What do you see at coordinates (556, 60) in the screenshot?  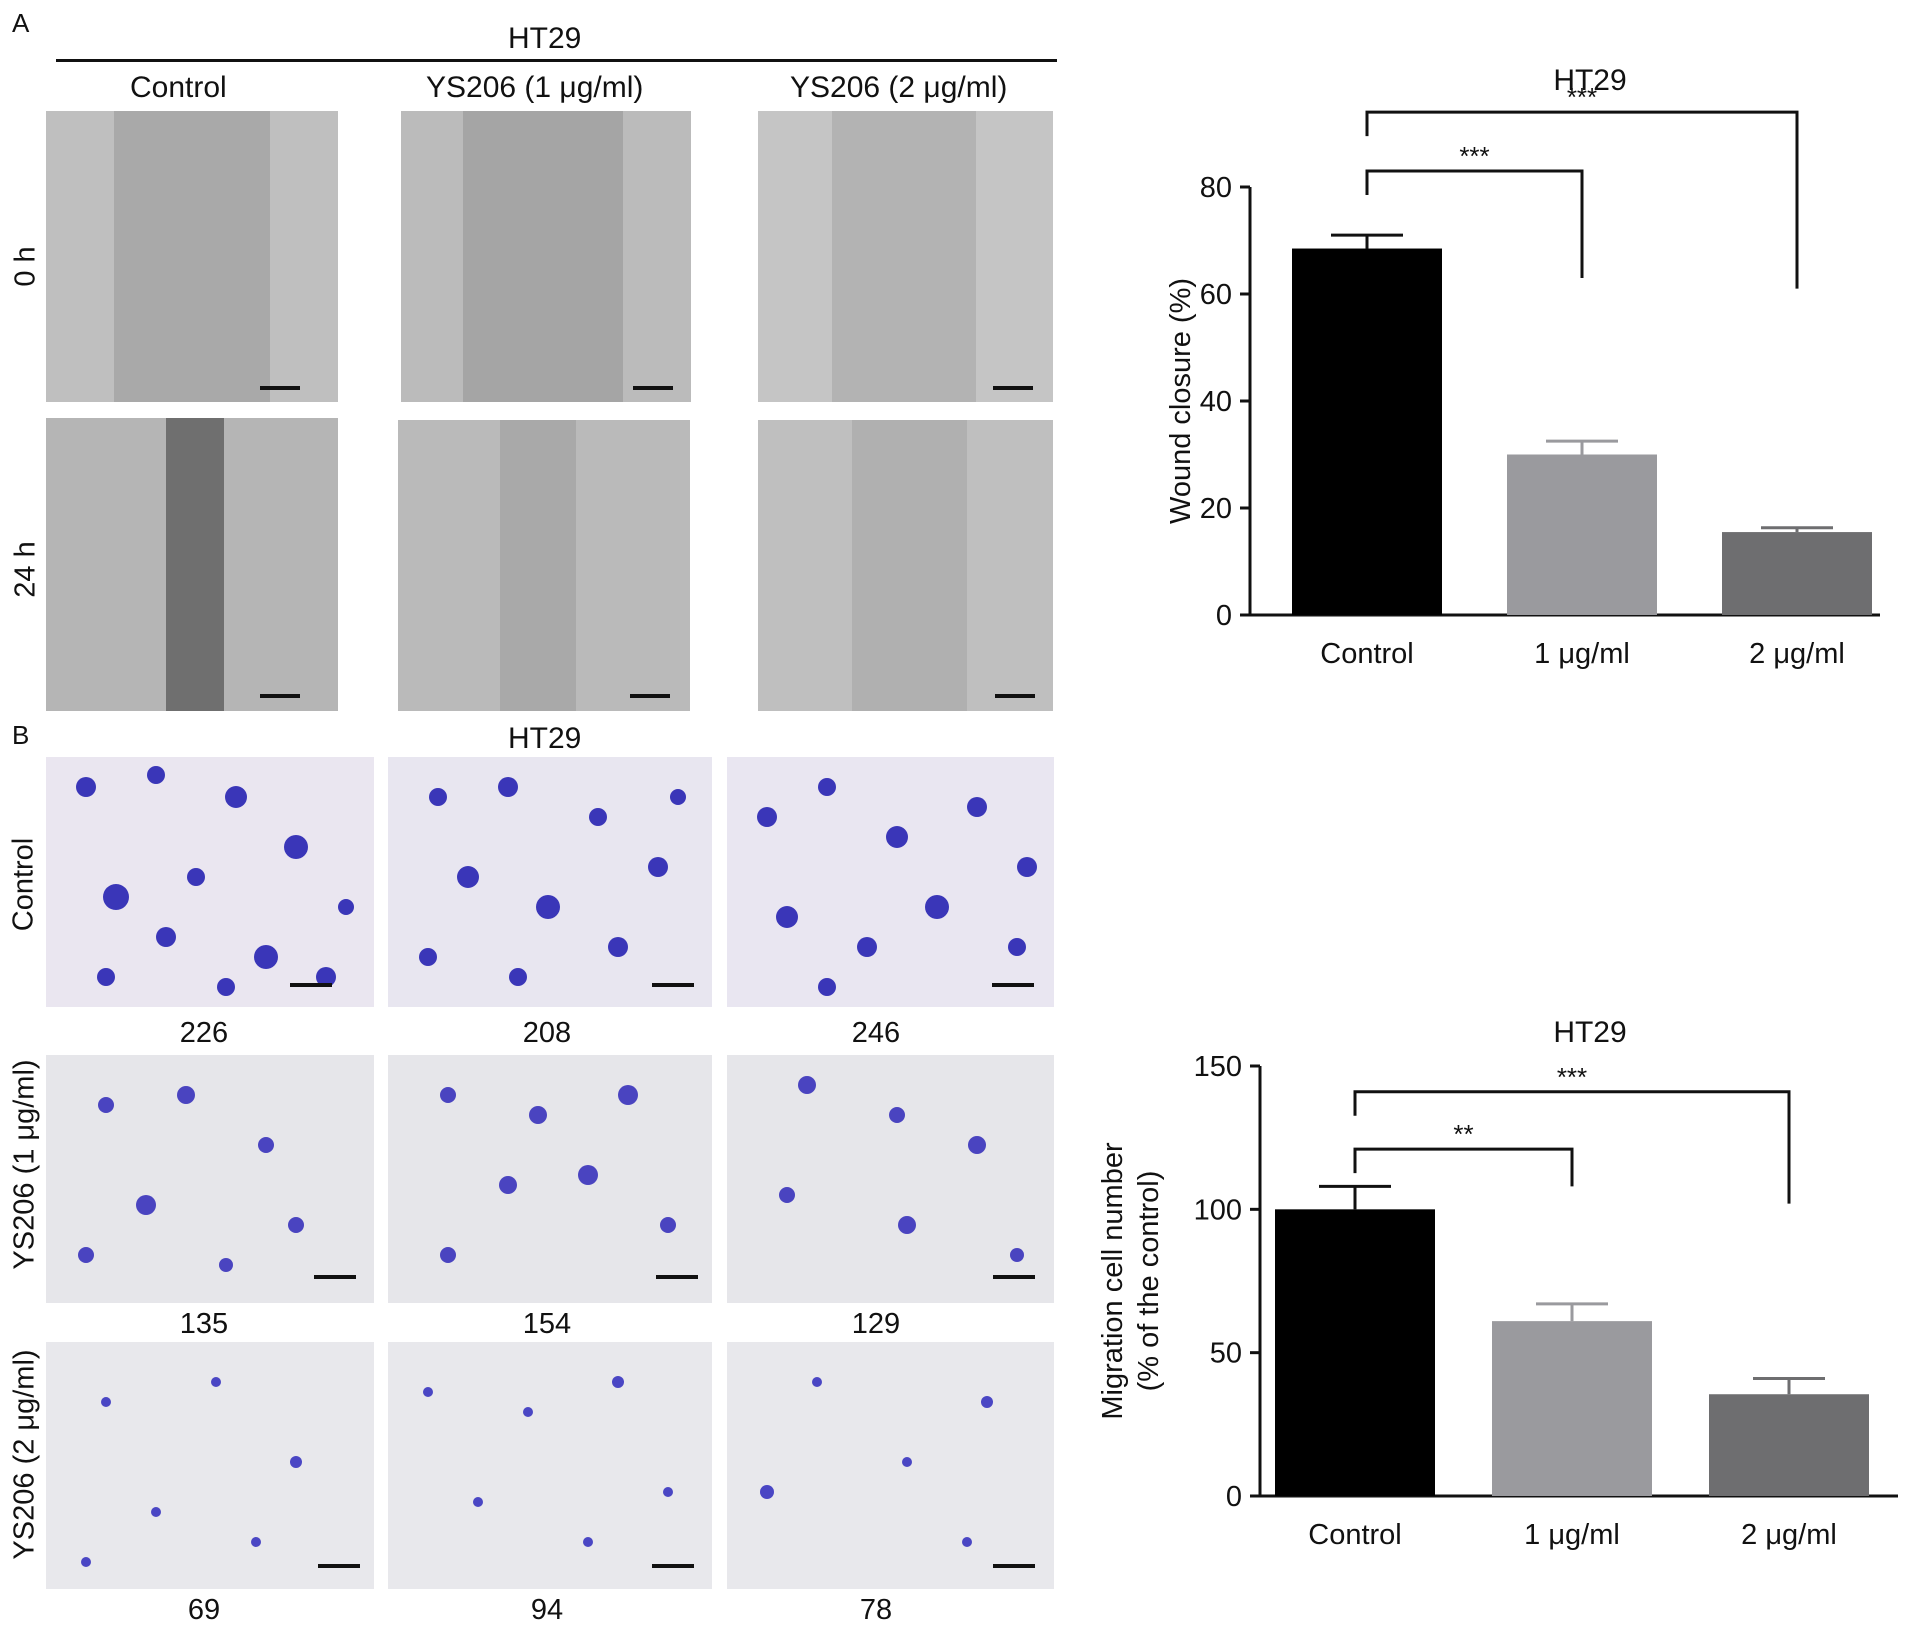 I see `panel-a-header-rule` at bounding box center [556, 60].